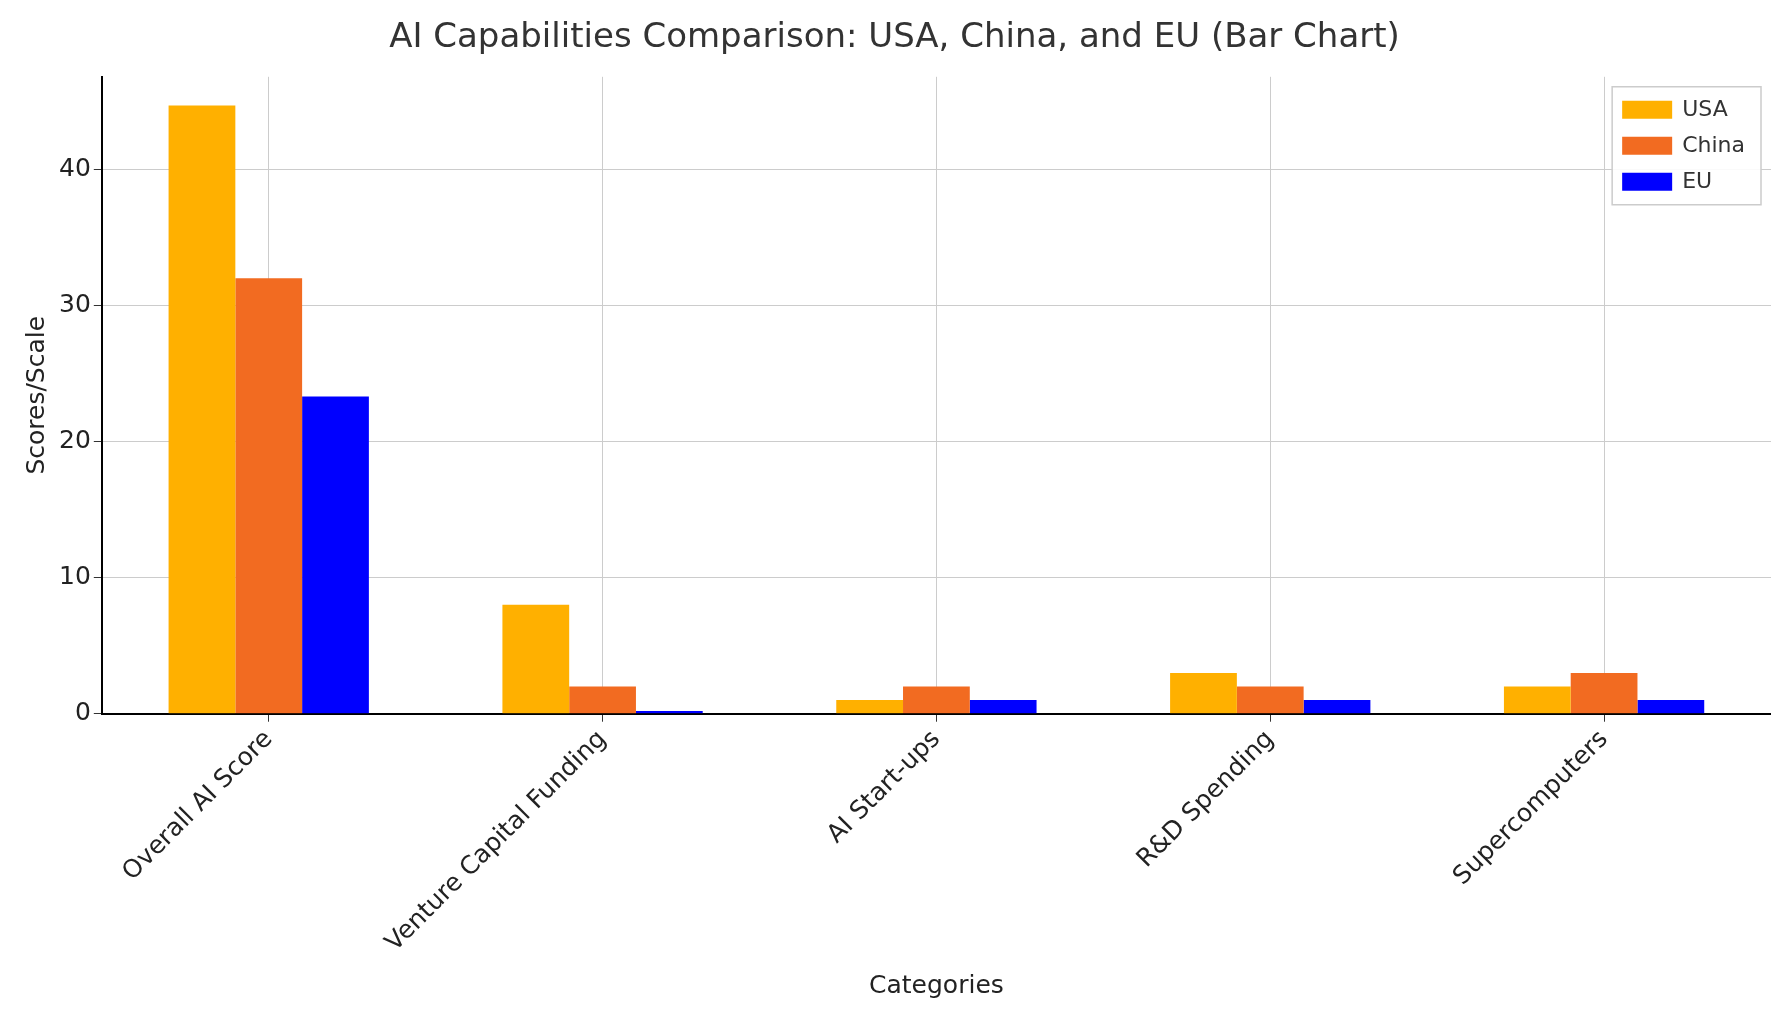 The height and width of the screenshot is (1023, 1779). I want to click on legend-label: China, so click(1713, 144).